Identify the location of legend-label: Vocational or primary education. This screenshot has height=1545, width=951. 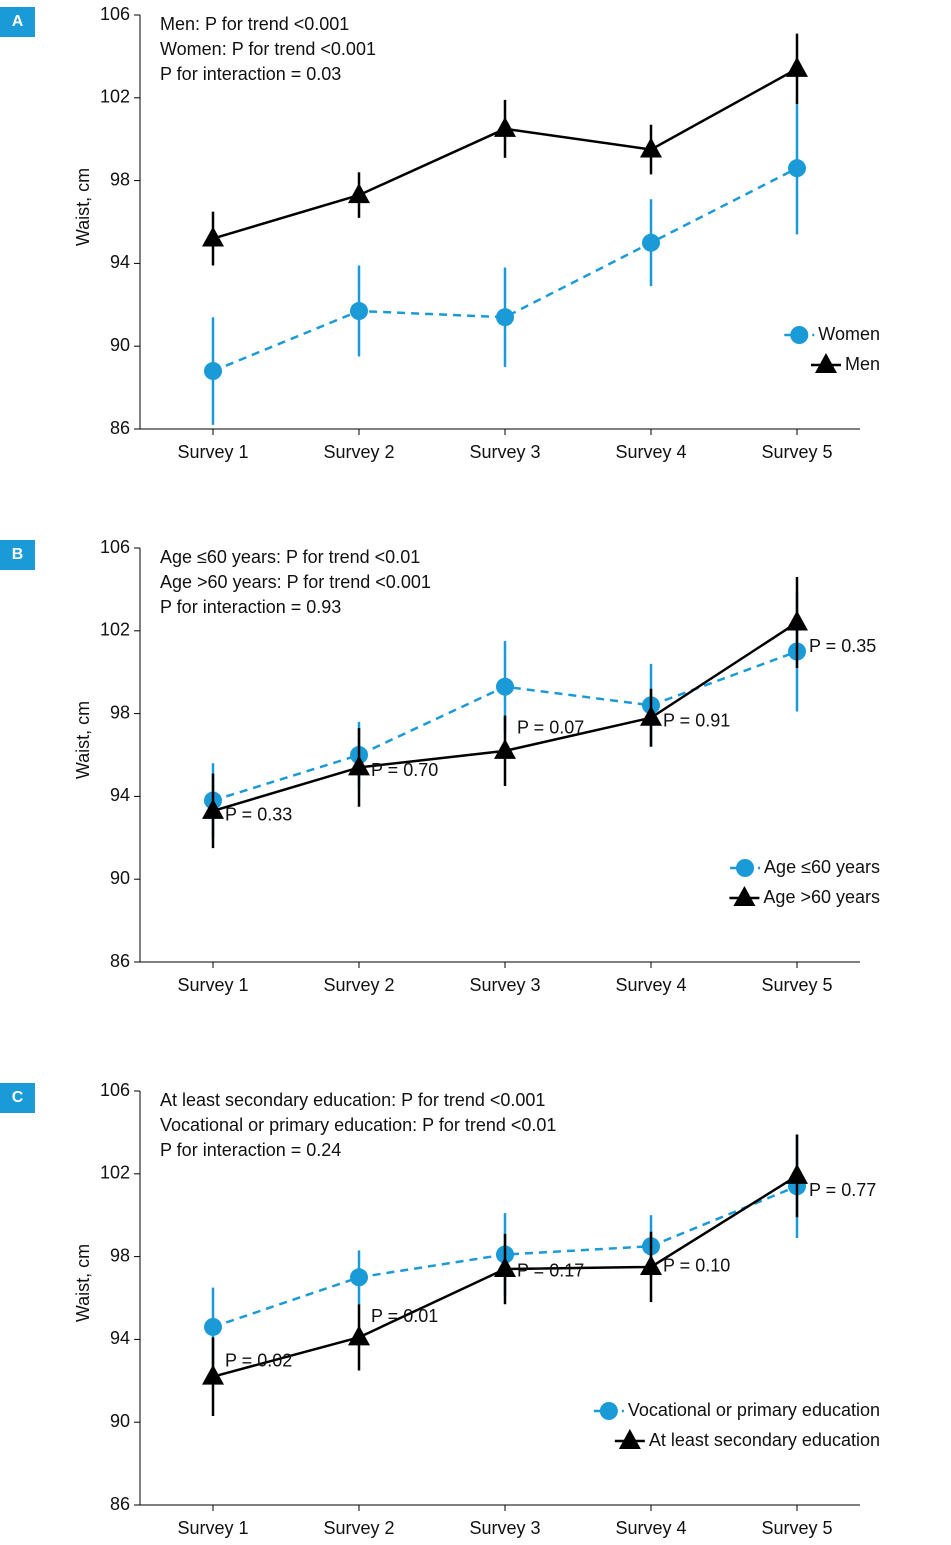
(754, 1410).